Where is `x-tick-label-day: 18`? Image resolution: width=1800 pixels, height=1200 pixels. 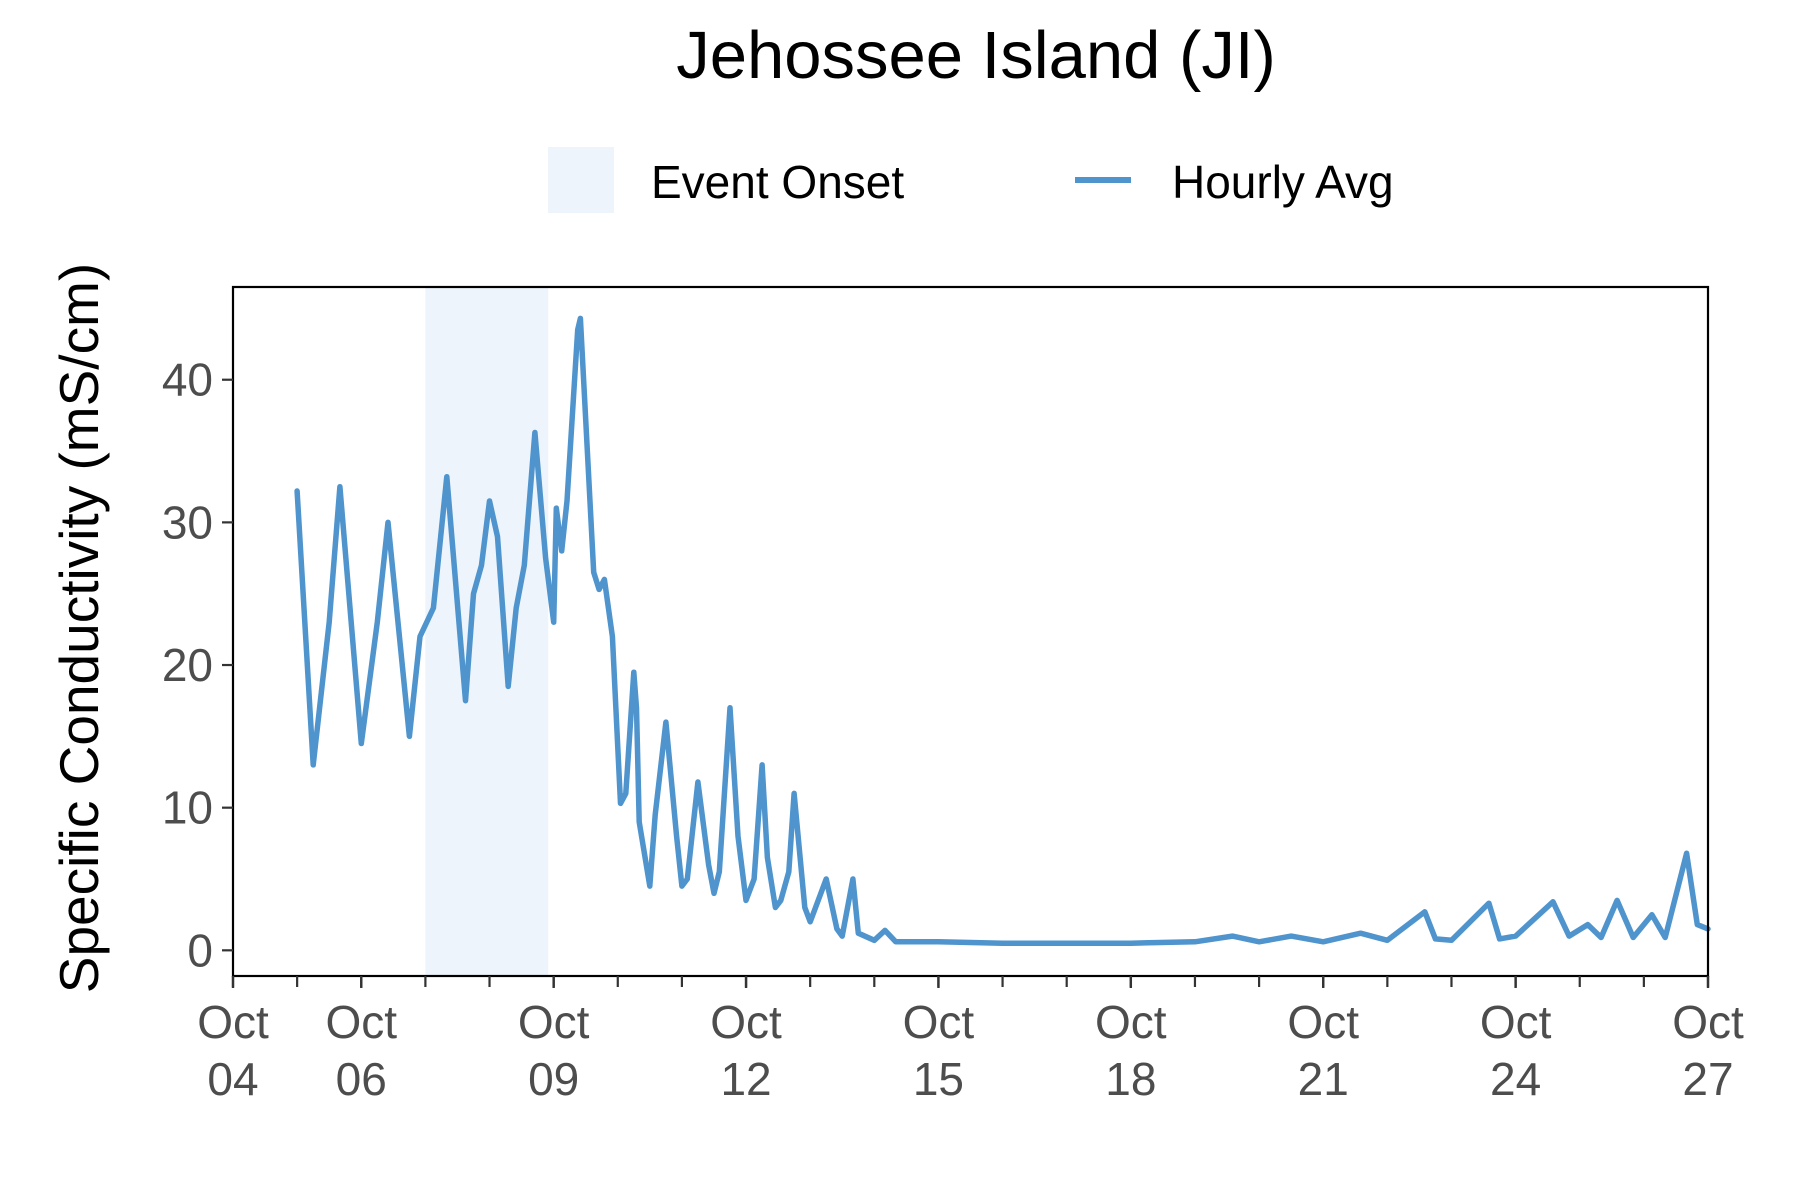
x-tick-label-day: 18 is located at coordinates (1130, 1079).